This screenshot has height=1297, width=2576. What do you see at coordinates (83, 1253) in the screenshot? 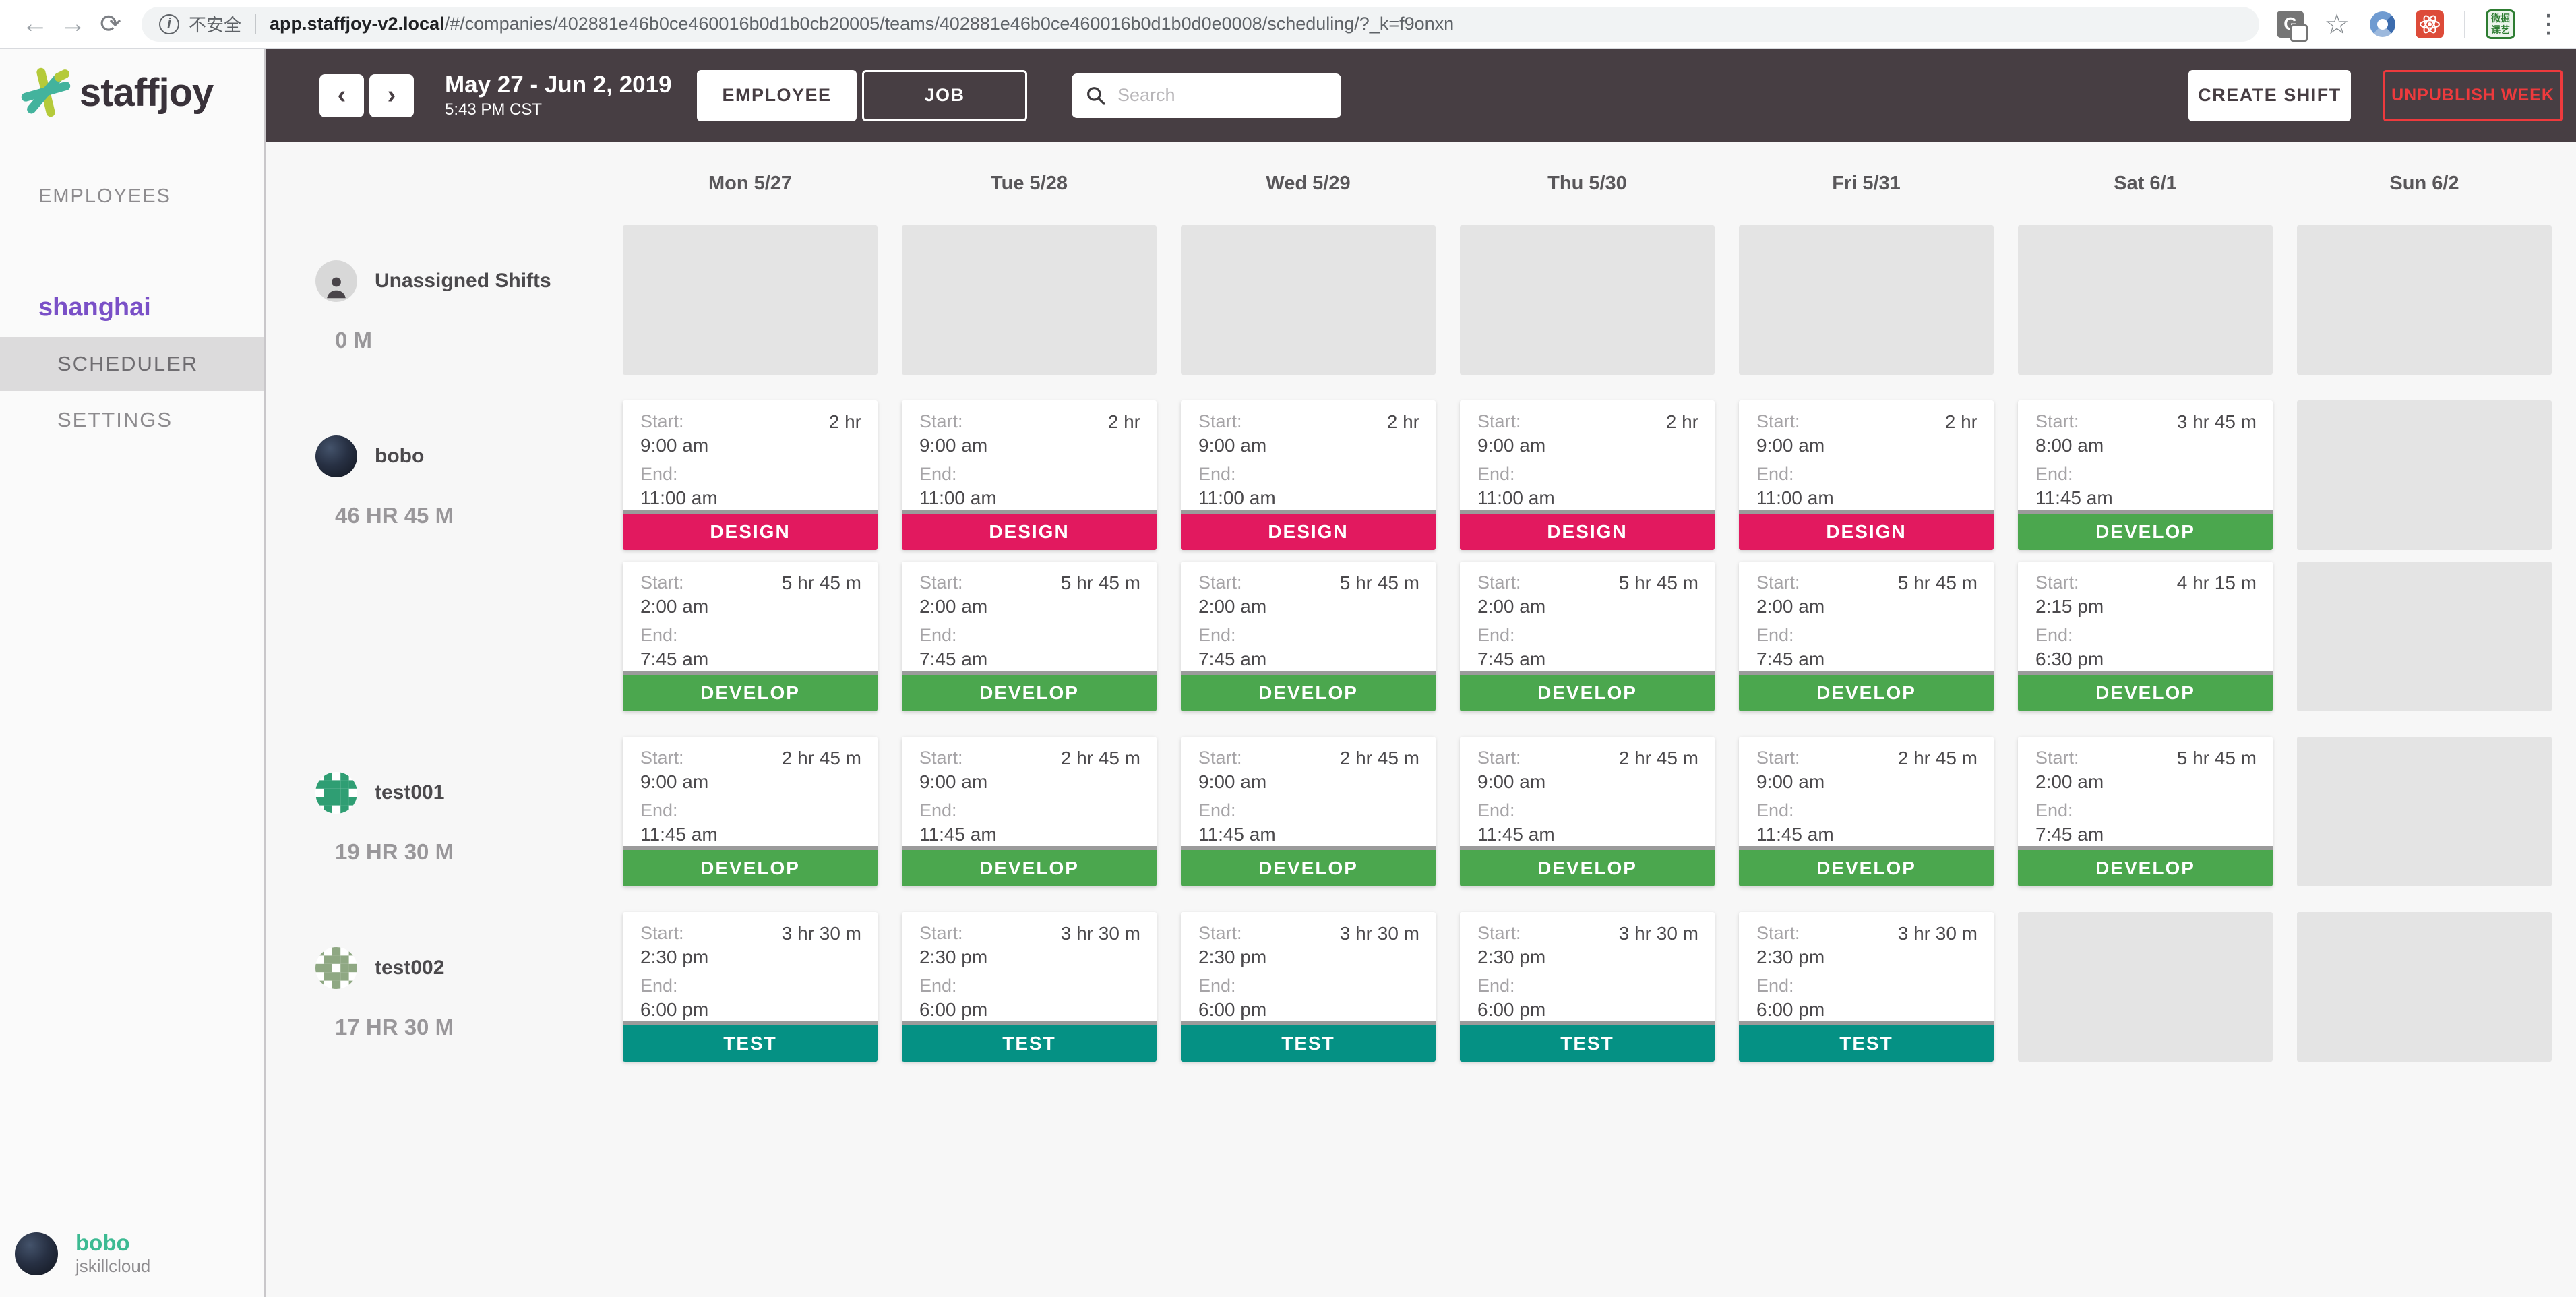
I see `current-user: bobo jskillcloud` at bounding box center [83, 1253].